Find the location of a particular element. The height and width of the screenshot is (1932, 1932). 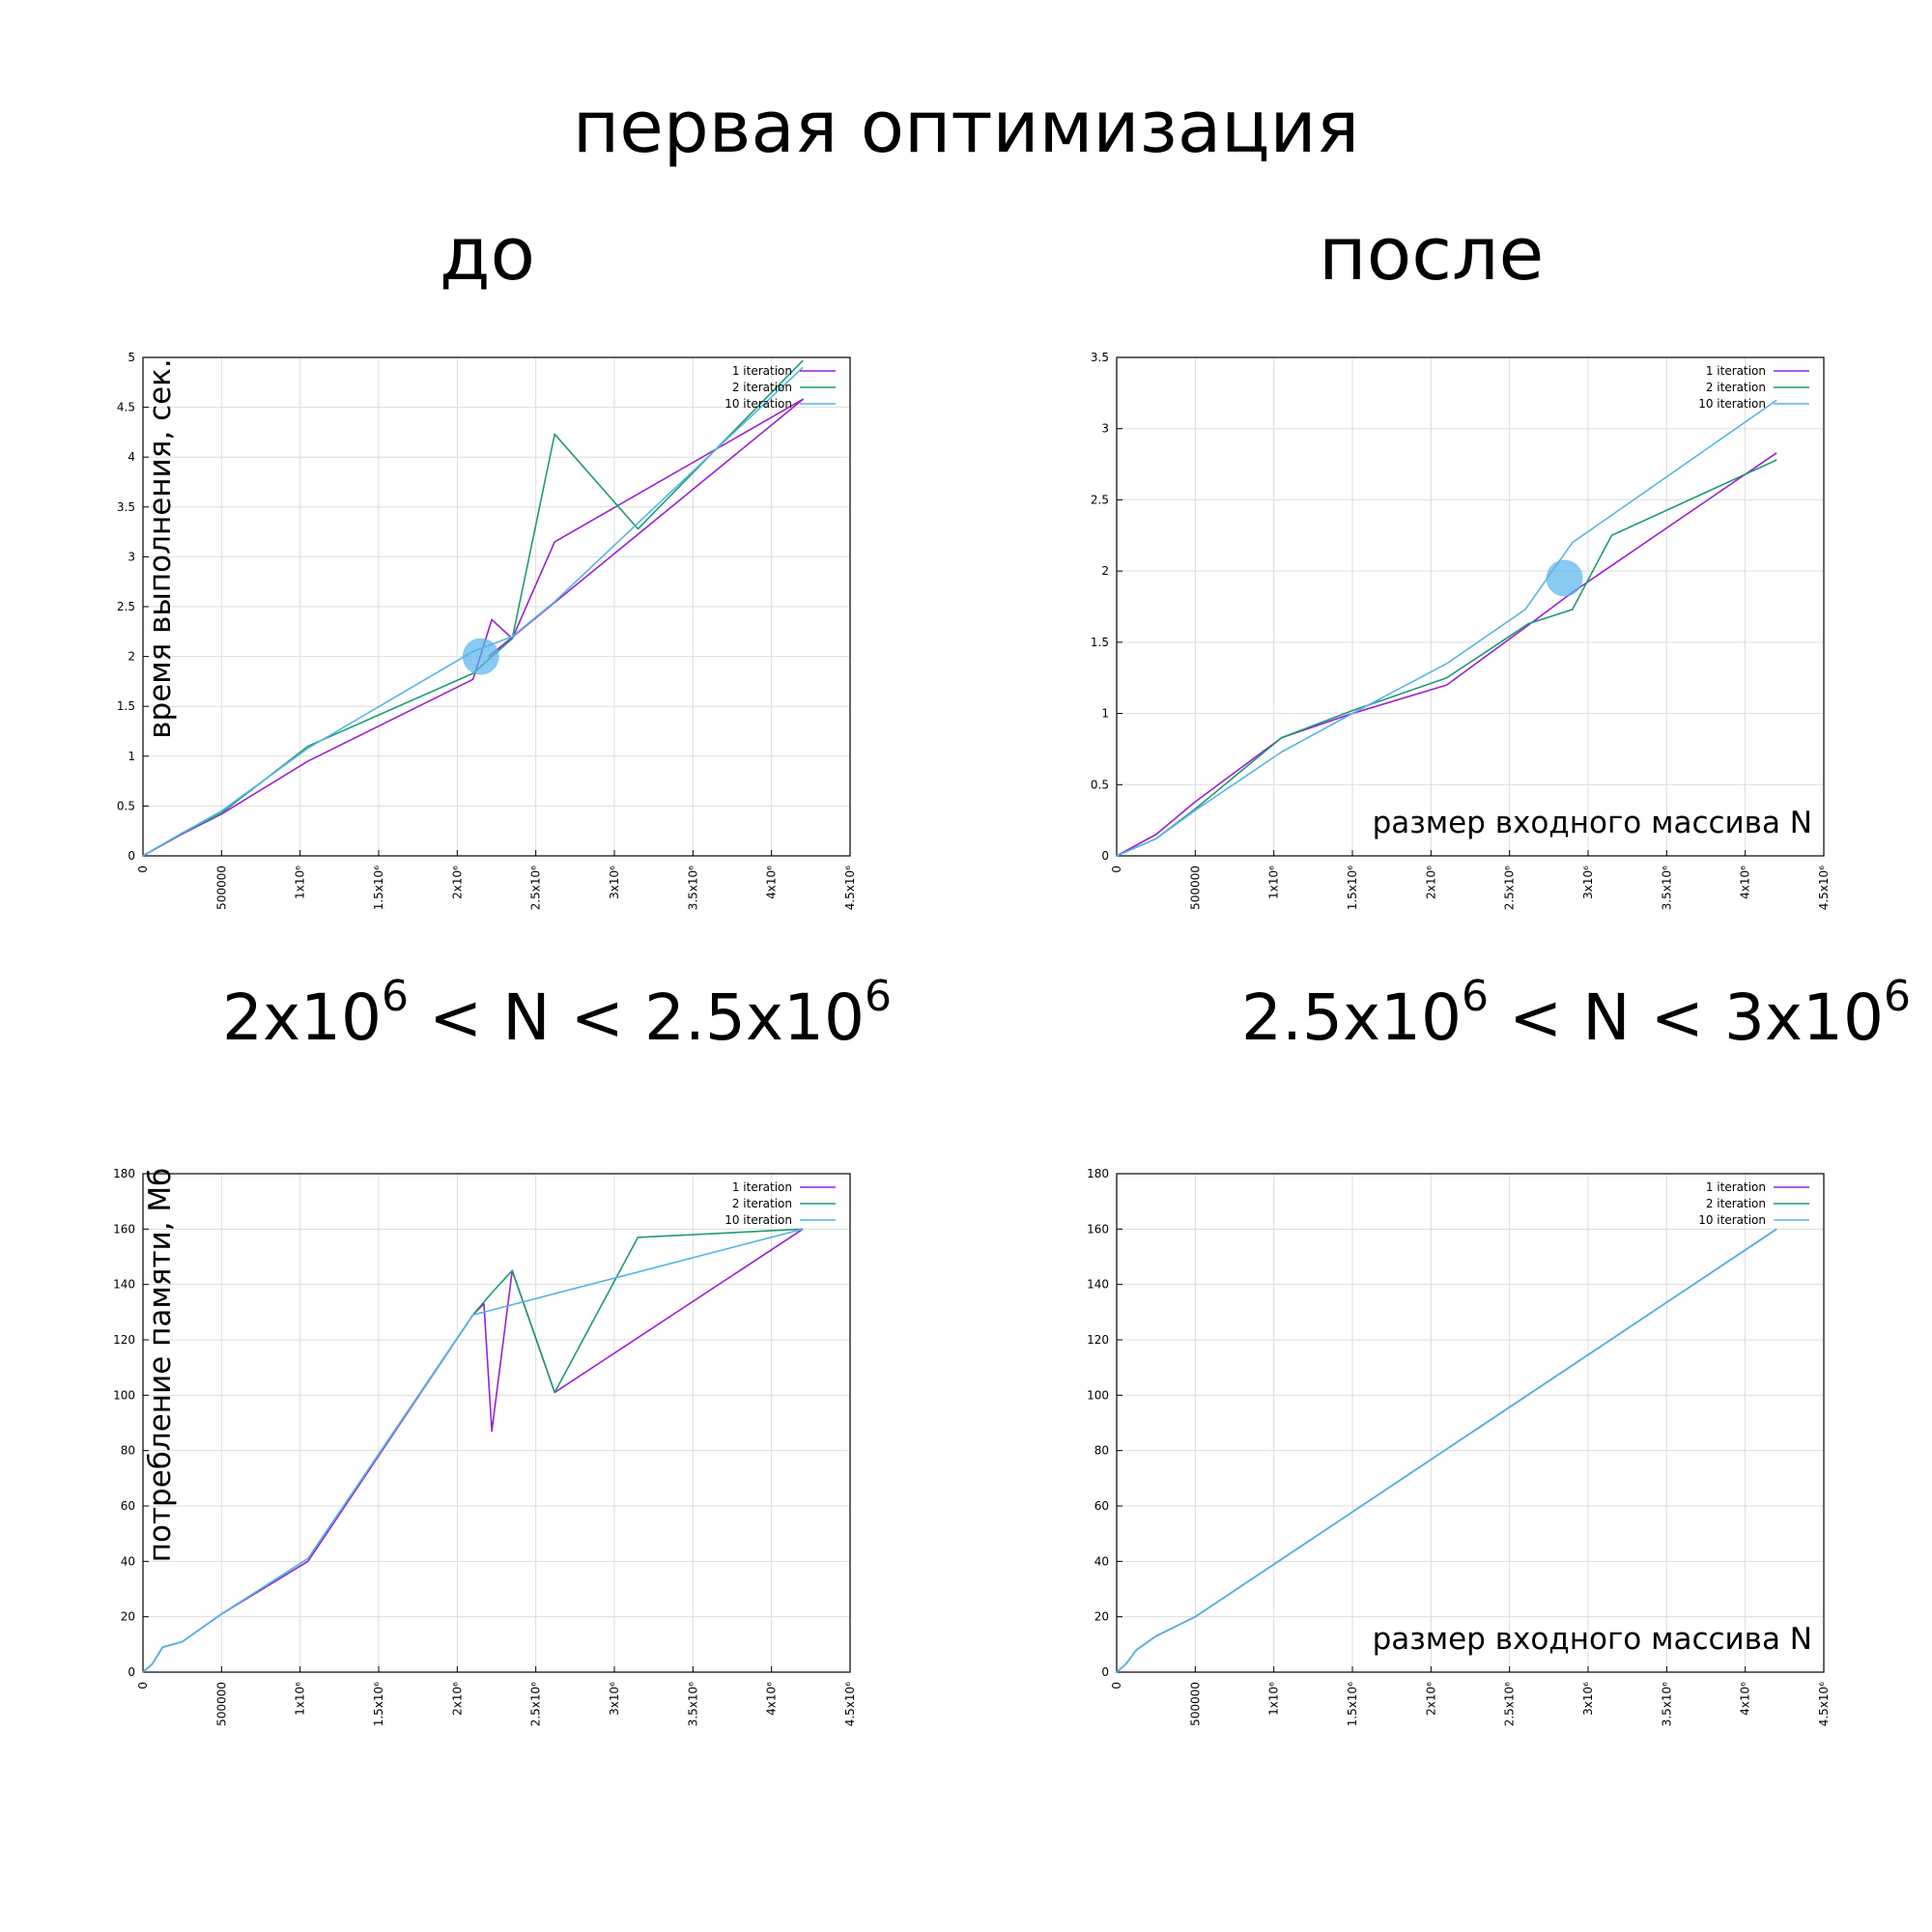

range-before-mid: < N < 2.5x10 is located at coordinates (637, 1018).